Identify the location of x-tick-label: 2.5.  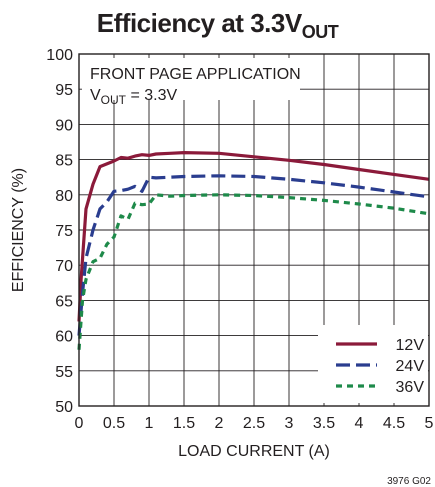
(254, 423).